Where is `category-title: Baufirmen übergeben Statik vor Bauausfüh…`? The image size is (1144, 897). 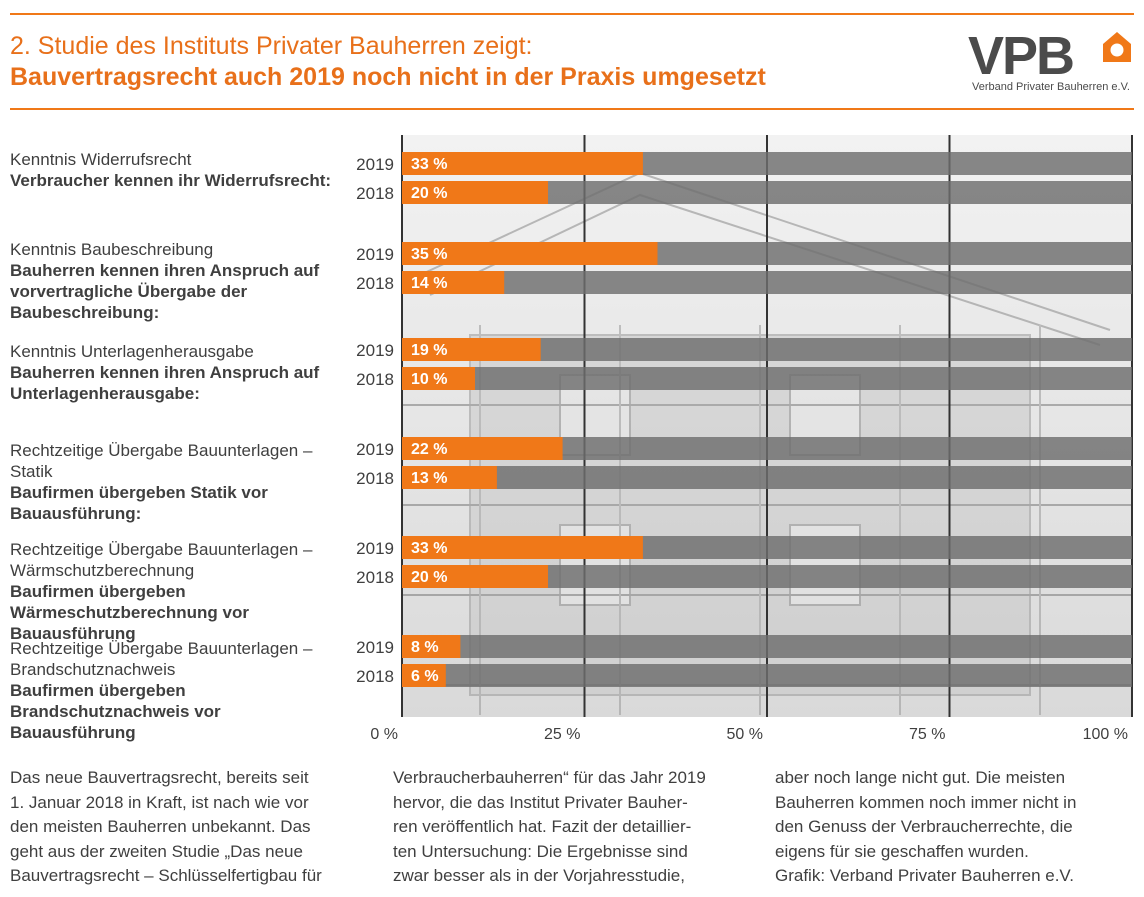 category-title: Baufirmen übergeben Statik vor Bauausfüh… is located at coordinates (139, 503).